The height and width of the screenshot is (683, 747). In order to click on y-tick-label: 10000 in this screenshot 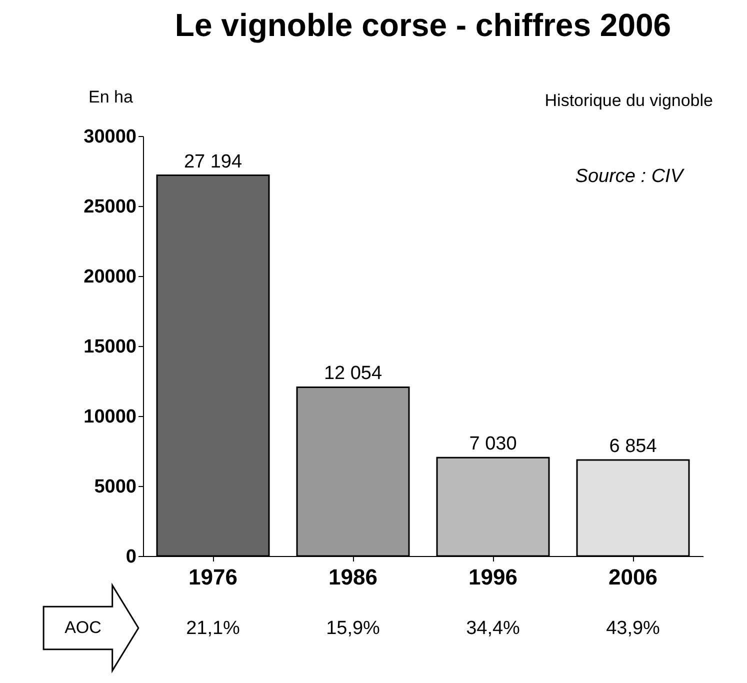, I will do `click(110, 417)`.